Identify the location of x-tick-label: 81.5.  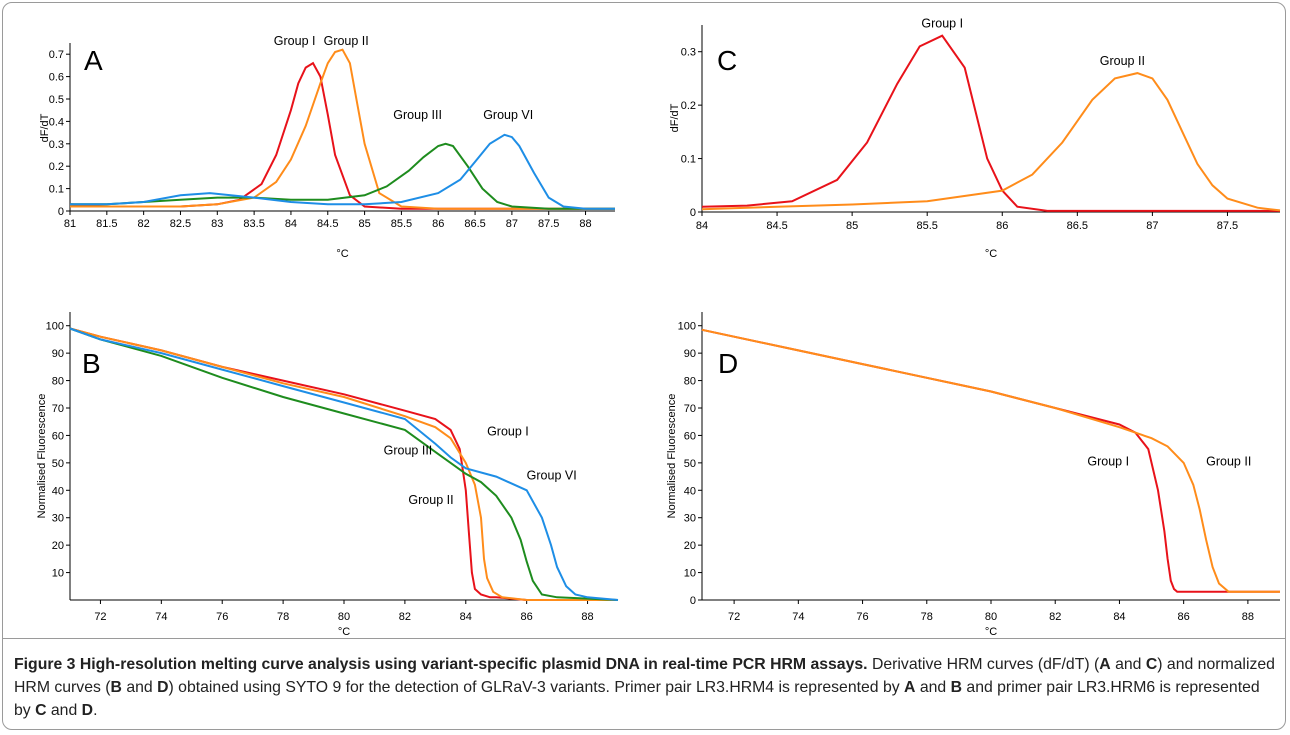
(106, 224).